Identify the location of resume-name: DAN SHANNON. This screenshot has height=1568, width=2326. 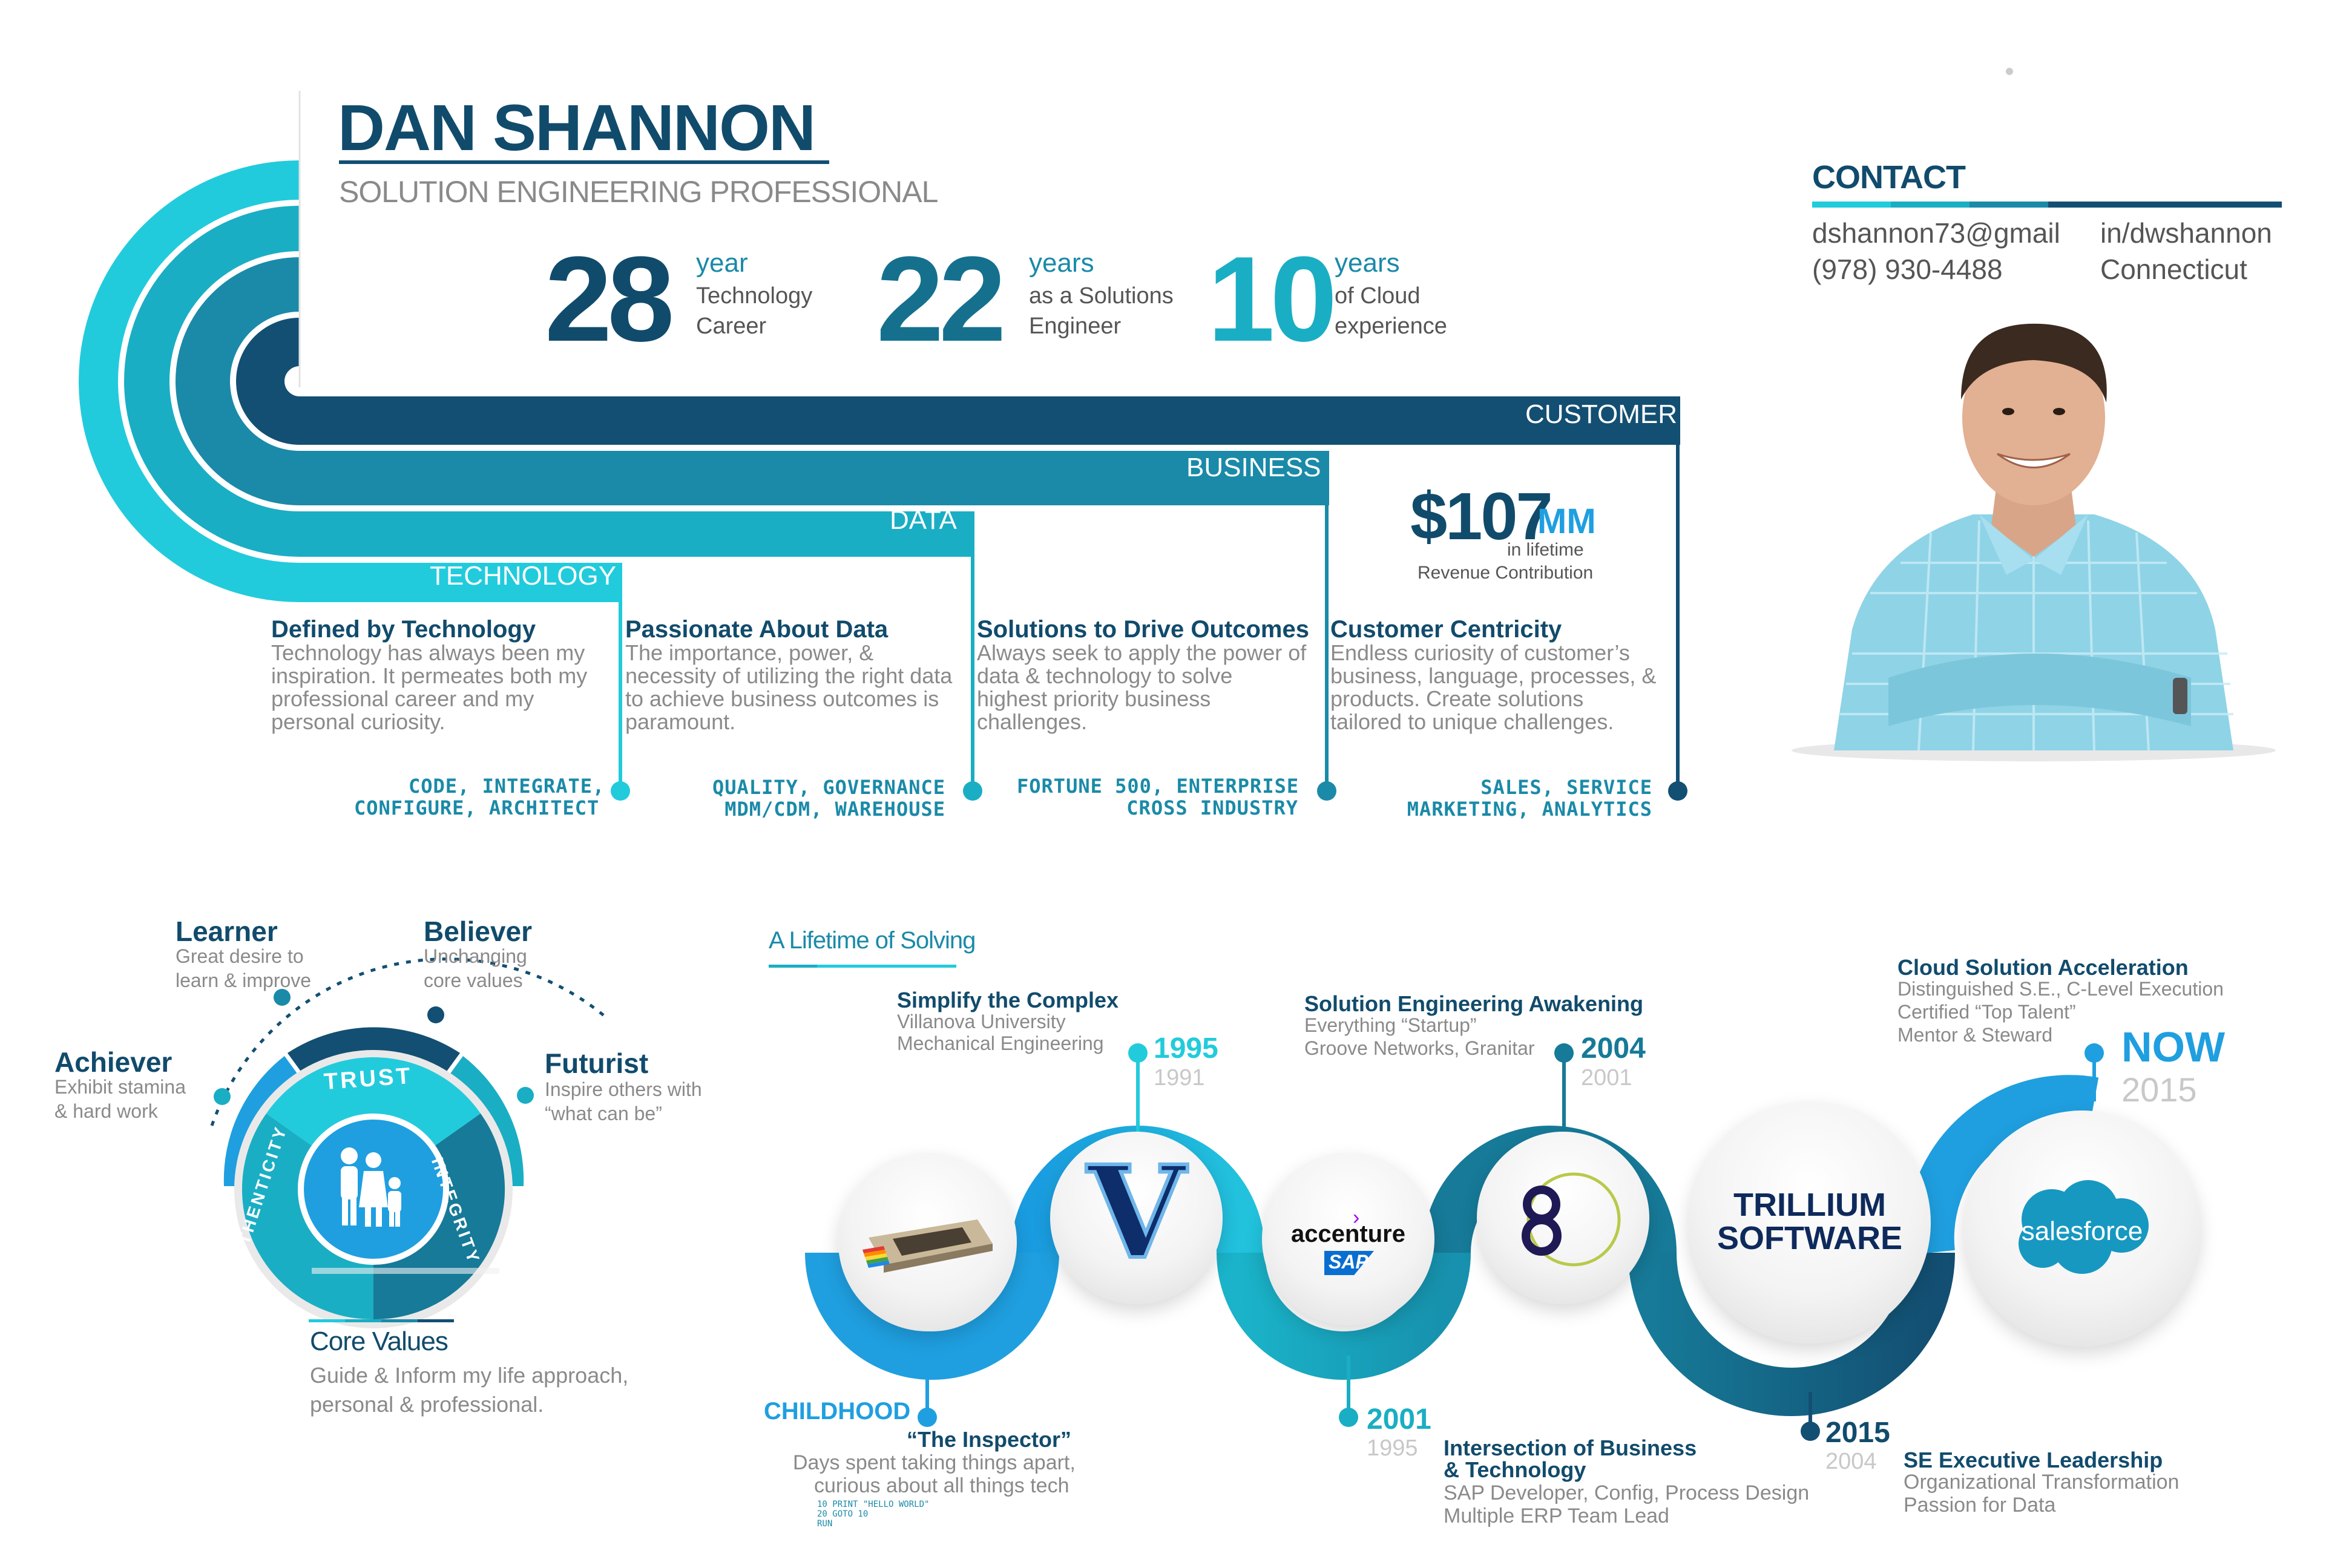
(577, 127).